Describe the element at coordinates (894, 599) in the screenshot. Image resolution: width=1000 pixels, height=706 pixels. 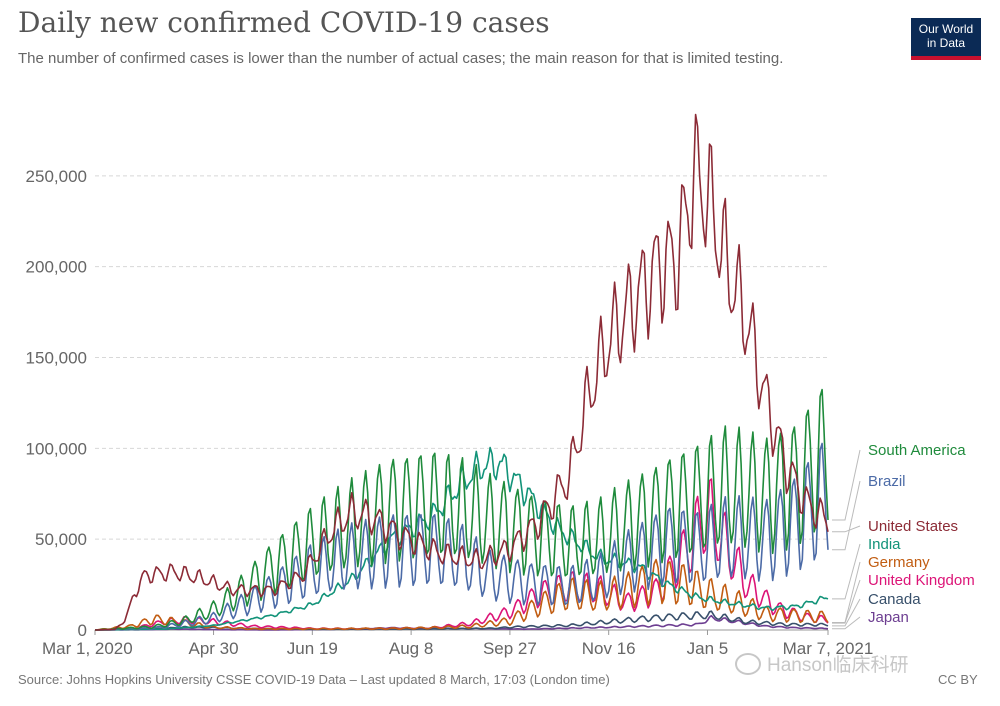
I see `legend-label-canada: Canada` at that location.